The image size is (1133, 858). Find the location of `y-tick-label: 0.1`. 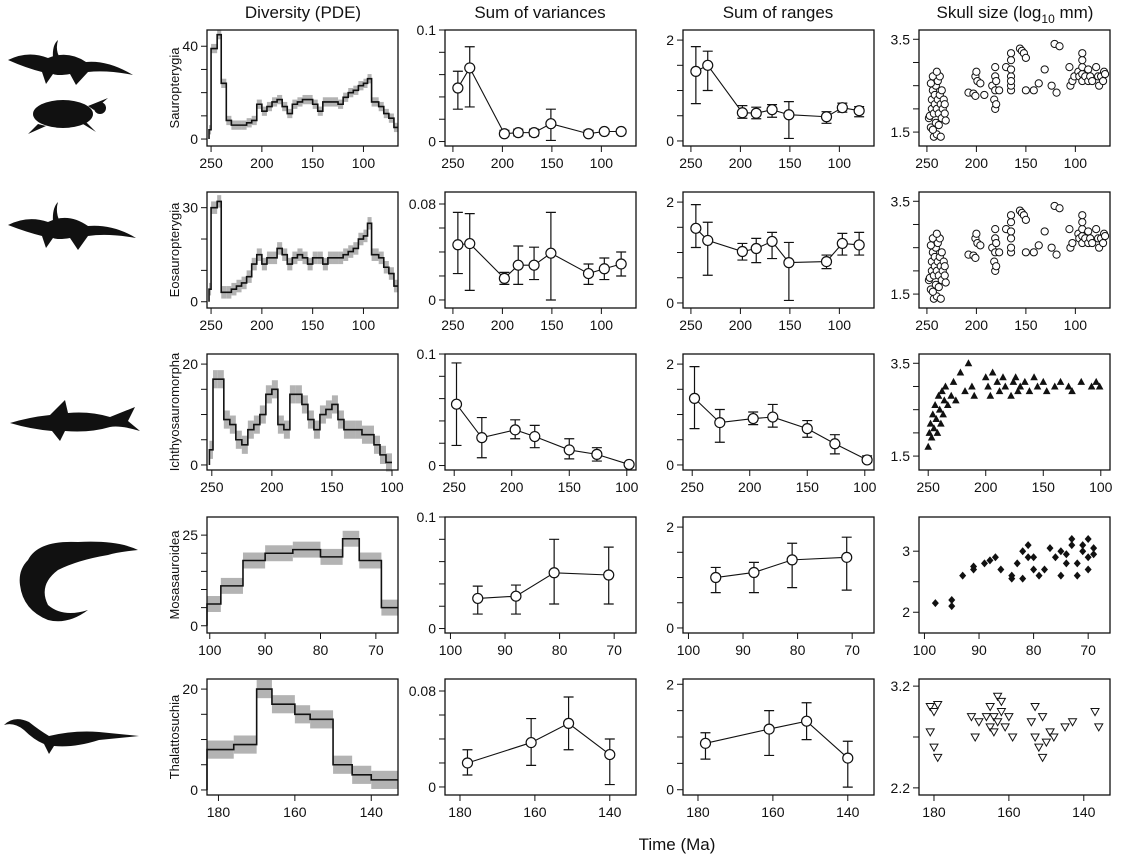

y-tick-label: 0.1 is located at coordinates (427, 354).